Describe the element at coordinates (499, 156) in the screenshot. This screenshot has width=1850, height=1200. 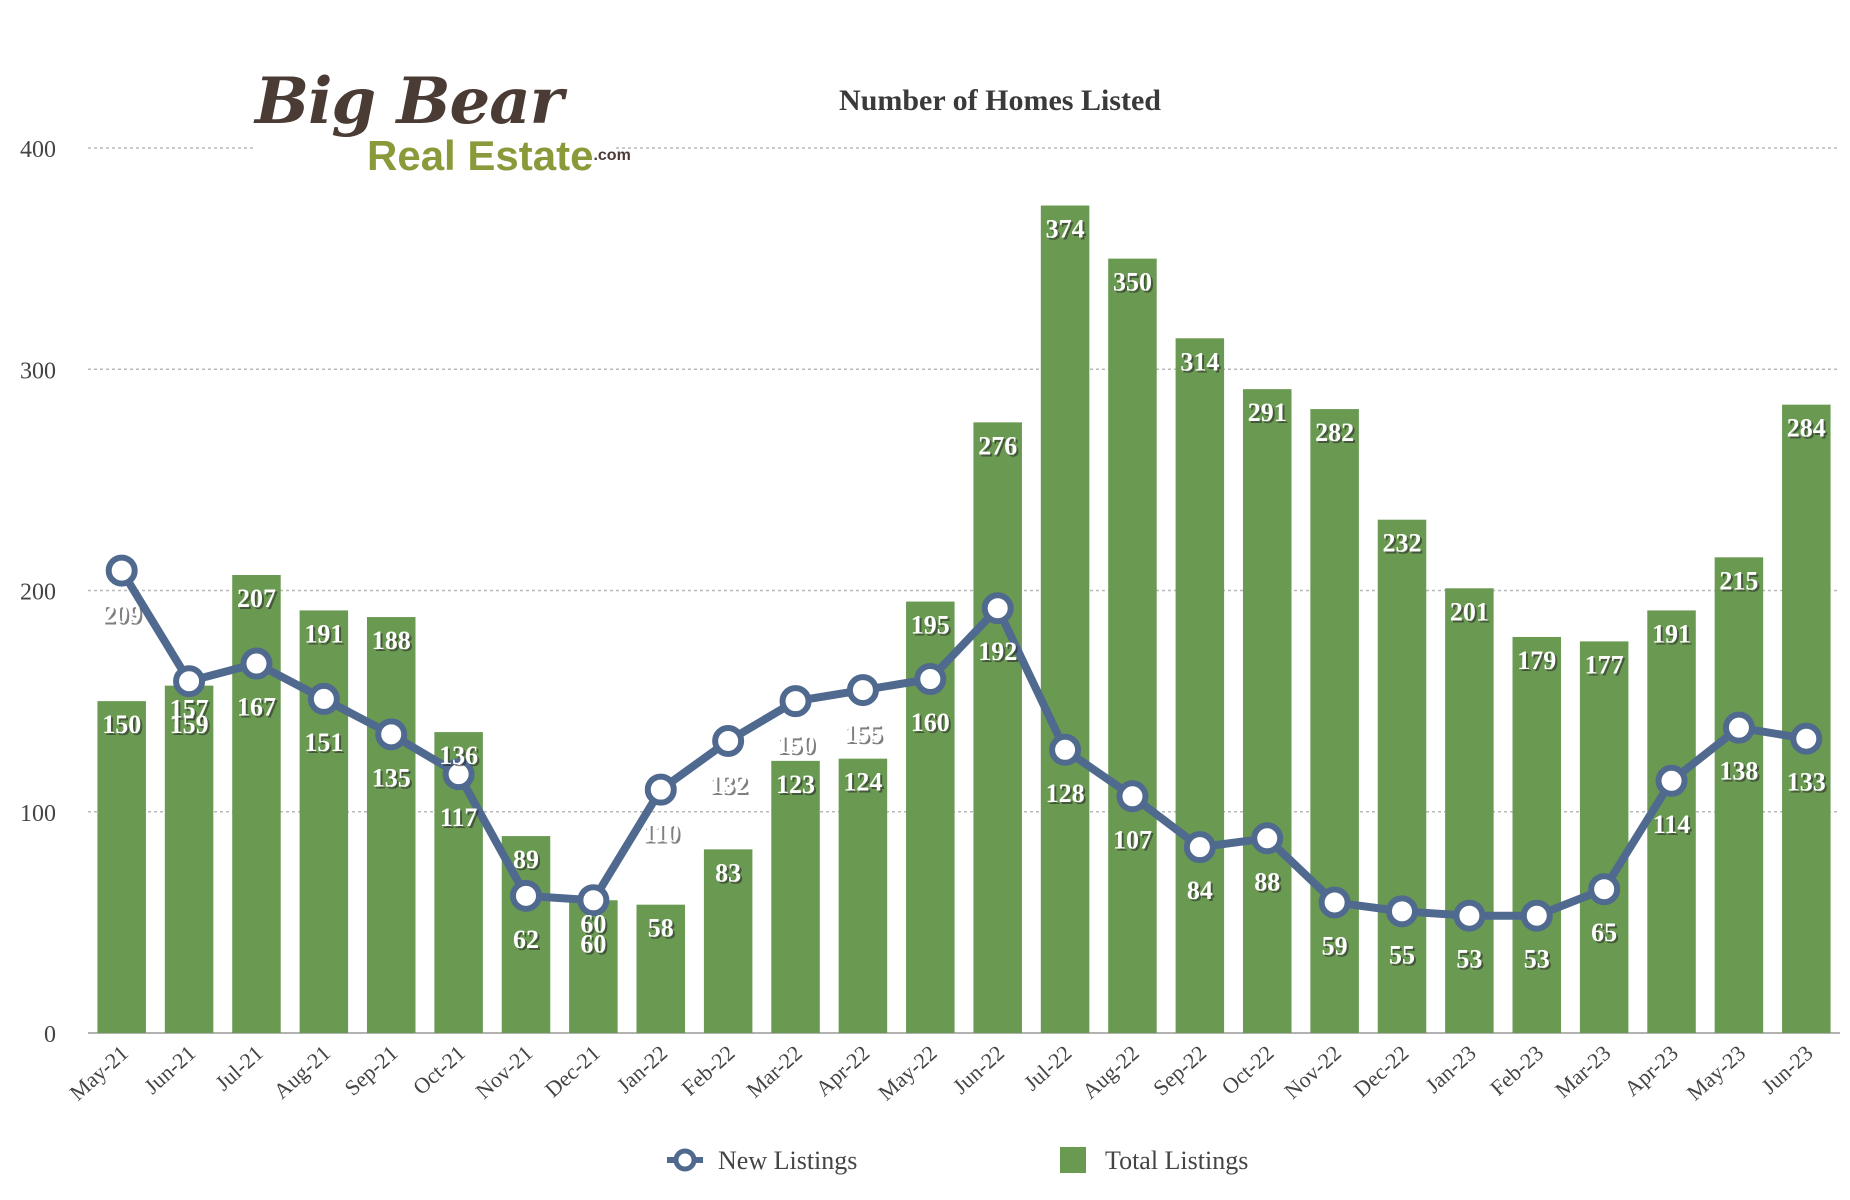
I see `logo-line2: Real Estate.com` at that location.